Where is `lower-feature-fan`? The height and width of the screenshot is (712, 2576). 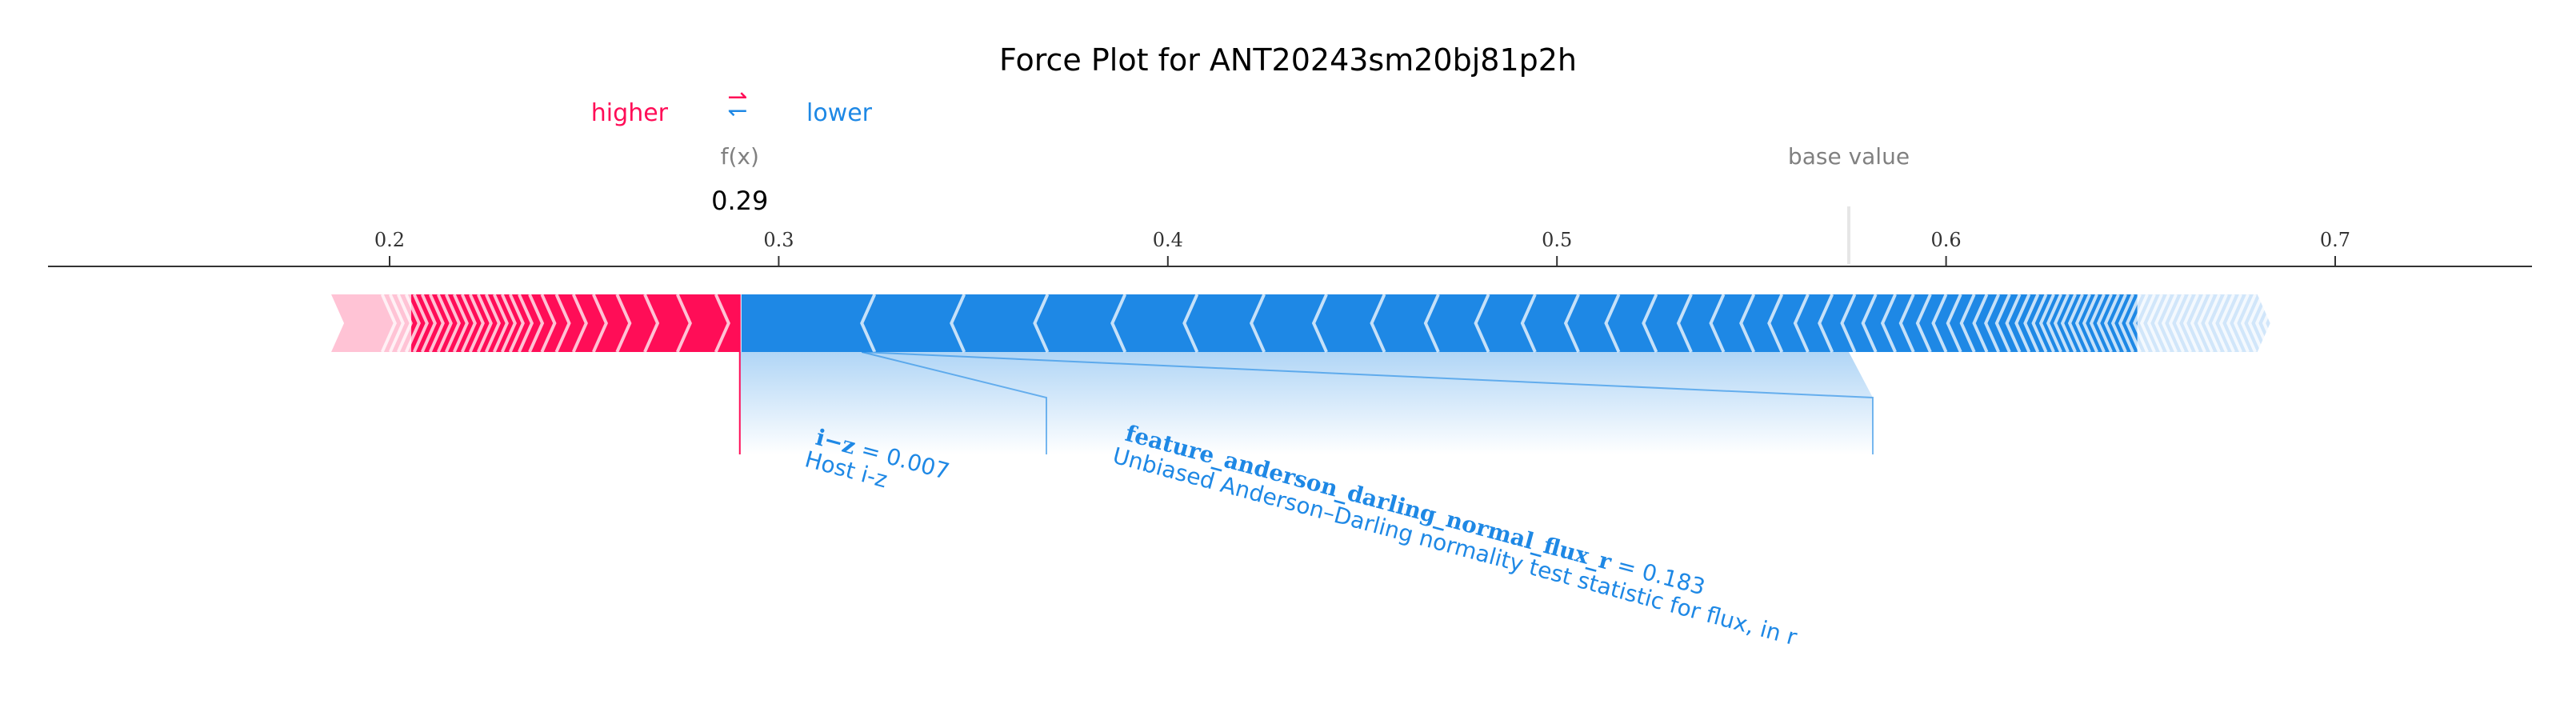
lower-feature-fan is located at coordinates (1306, 403).